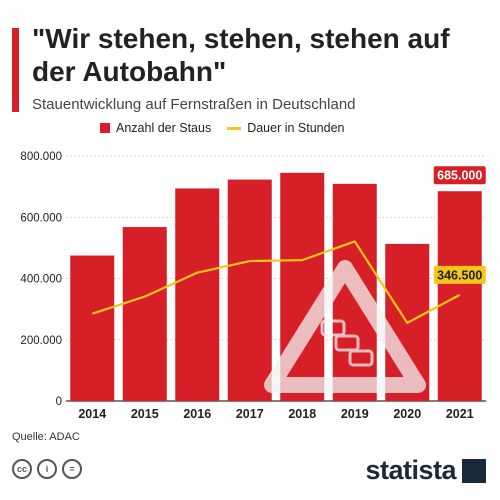  What do you see at coordinates (407, 414) in the screenshot?
I see `x-tick-label: 2020` at bounding box center [407, 414].